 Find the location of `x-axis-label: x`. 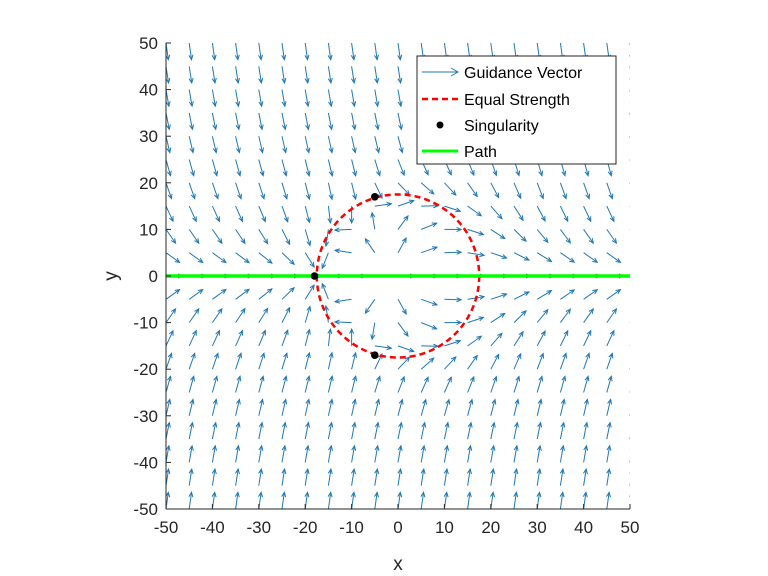

x-axis-label: x is located at coordinates (398, 564).